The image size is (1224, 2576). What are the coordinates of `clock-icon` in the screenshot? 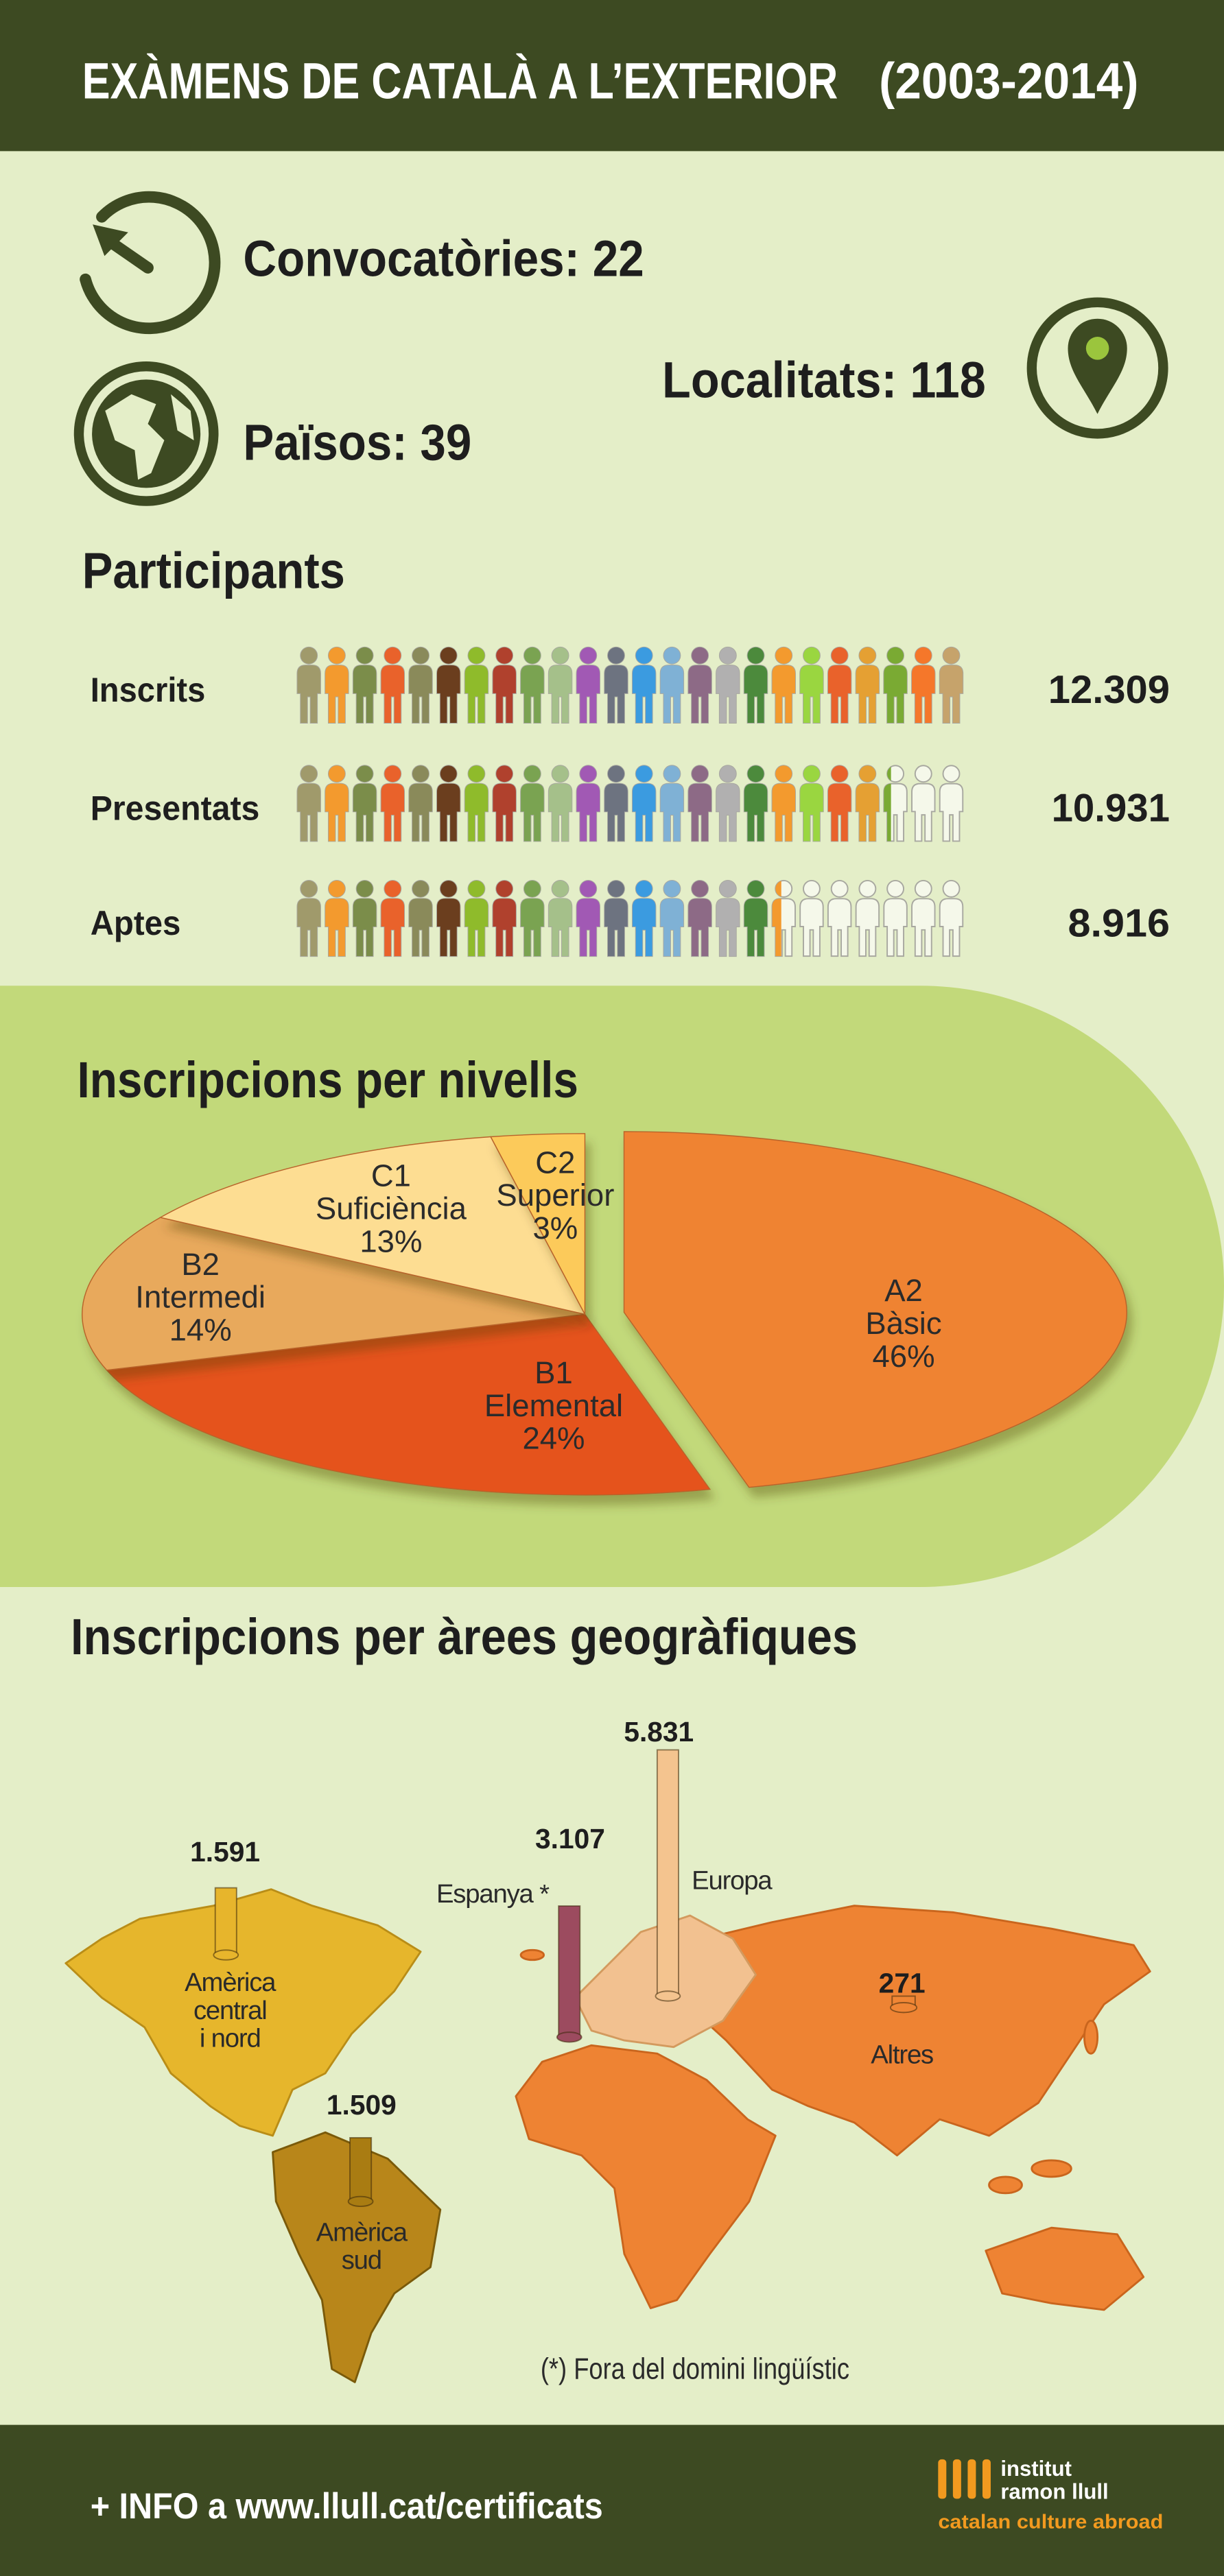 It's located at (150, 263).